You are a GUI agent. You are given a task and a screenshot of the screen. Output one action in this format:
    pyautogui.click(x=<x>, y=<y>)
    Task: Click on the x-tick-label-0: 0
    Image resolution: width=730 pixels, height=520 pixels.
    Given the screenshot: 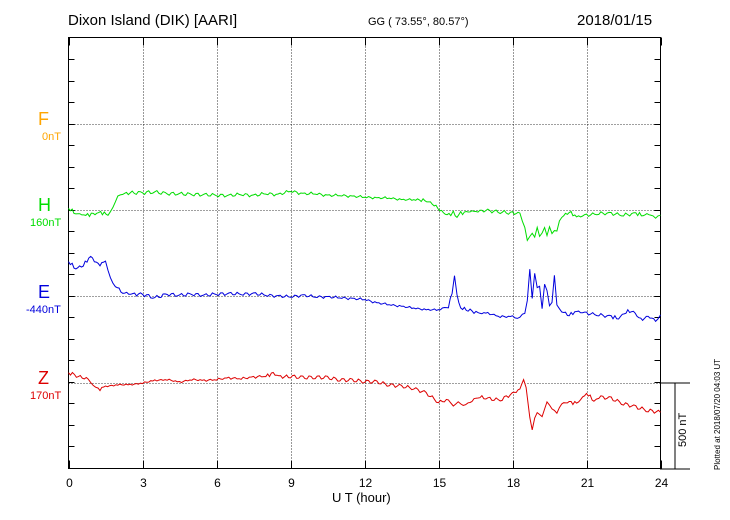 What is the action you would take?
    pyautogui.click(x=69, y=483)
    